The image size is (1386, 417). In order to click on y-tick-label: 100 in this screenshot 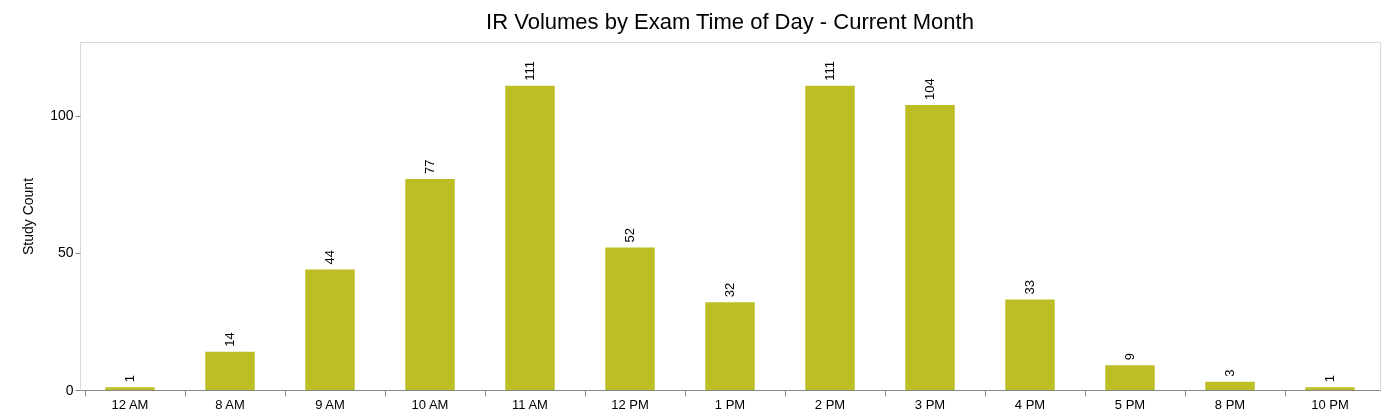, I will do `click(62, 115)`.